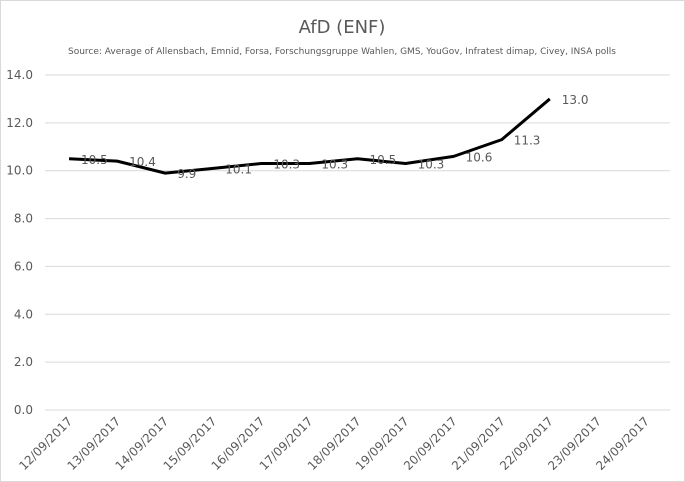  I want to click on y-tick-label: 12.0, so click(19, 123).